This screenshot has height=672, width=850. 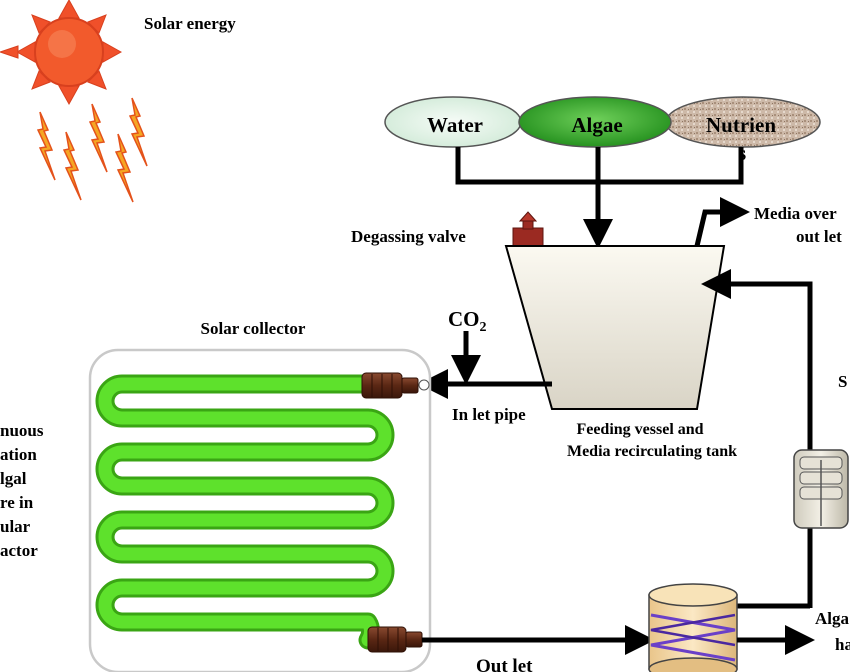 What do you see at coordinates (408, 236) in the screenshot?
I see `degassing-valve-label: Degassing valve` at bounding box center [408, 236].